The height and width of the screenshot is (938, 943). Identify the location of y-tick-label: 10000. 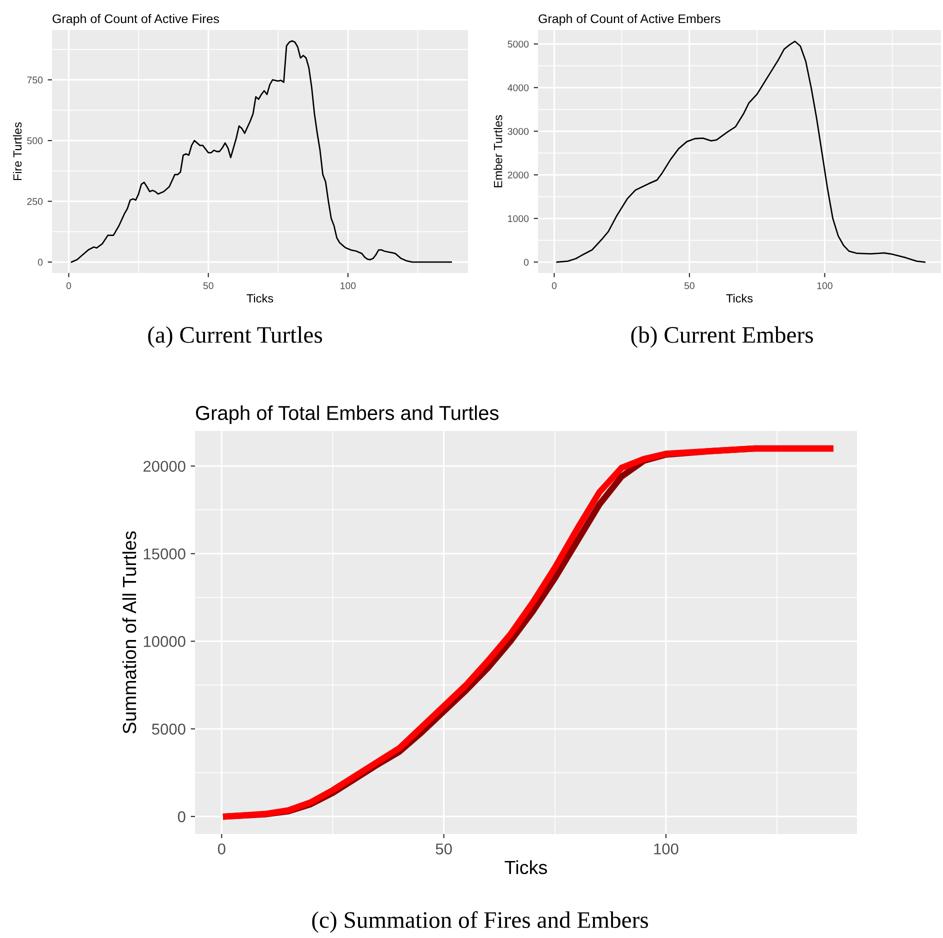
(165, 642).